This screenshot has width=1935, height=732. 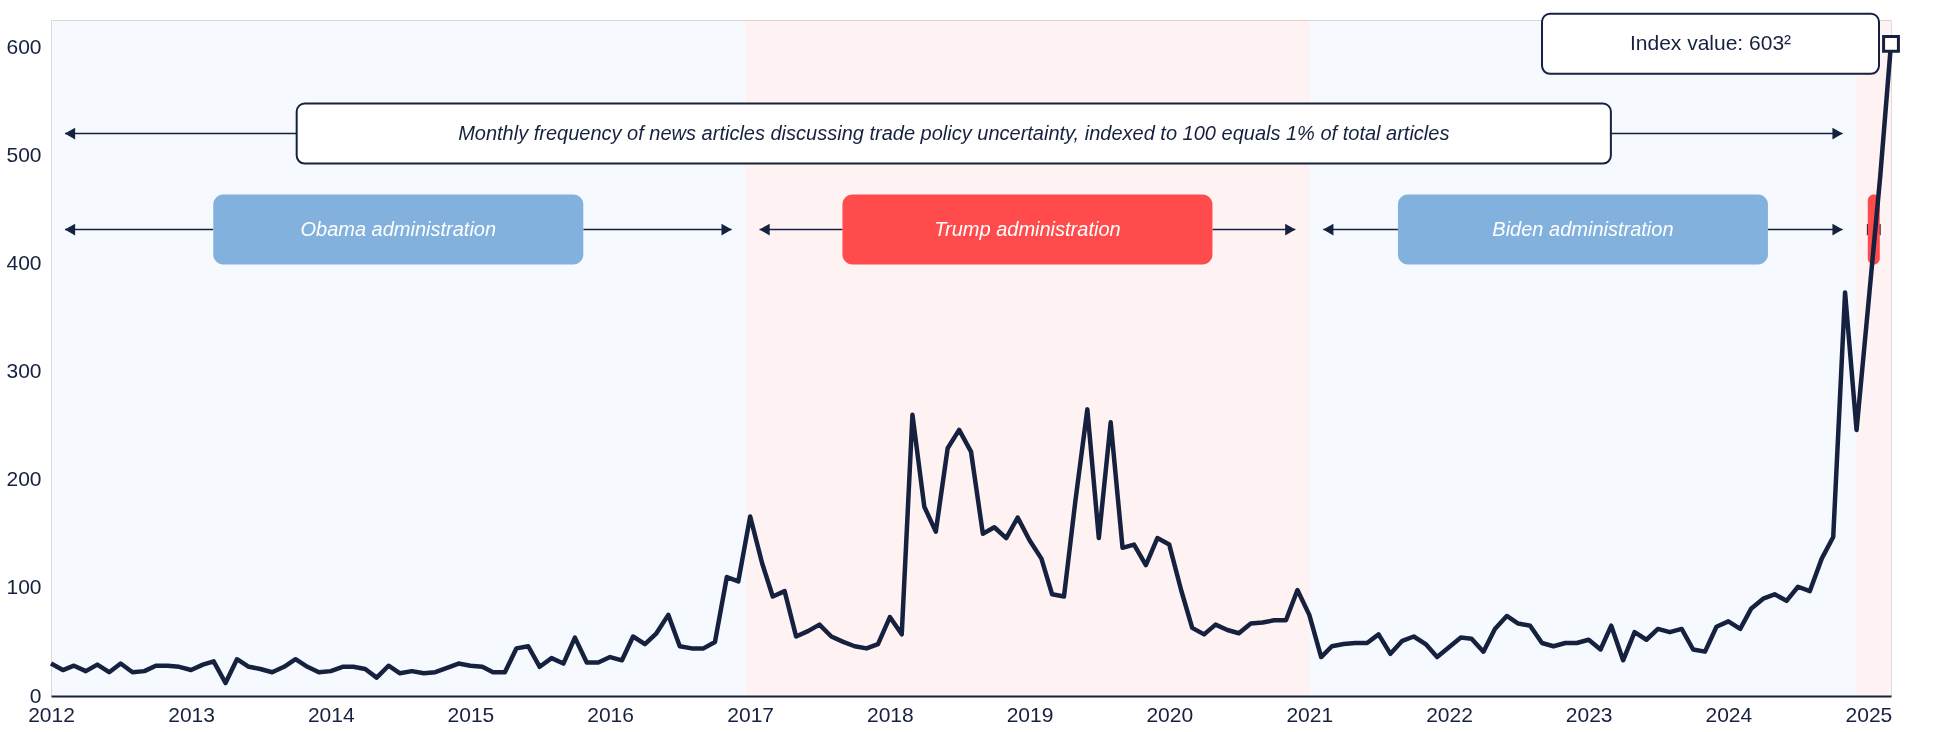 I want to click on y-tick-label: 300, so click(x=24, y=371).